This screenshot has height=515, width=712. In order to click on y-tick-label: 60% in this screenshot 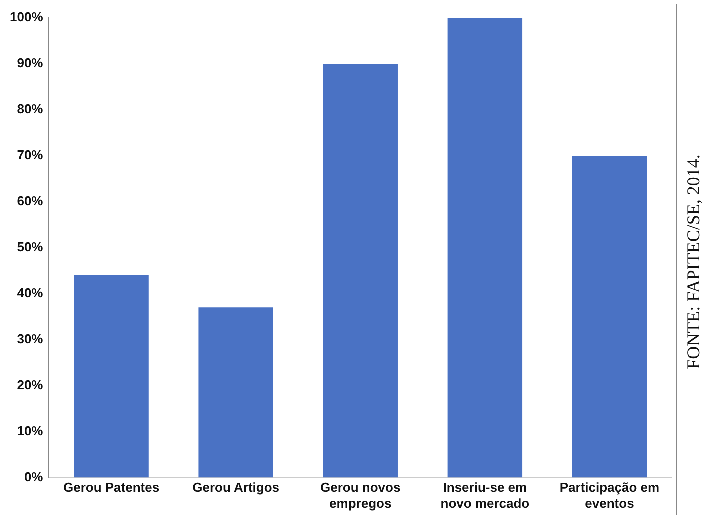, I will do `click(30, 201)`.